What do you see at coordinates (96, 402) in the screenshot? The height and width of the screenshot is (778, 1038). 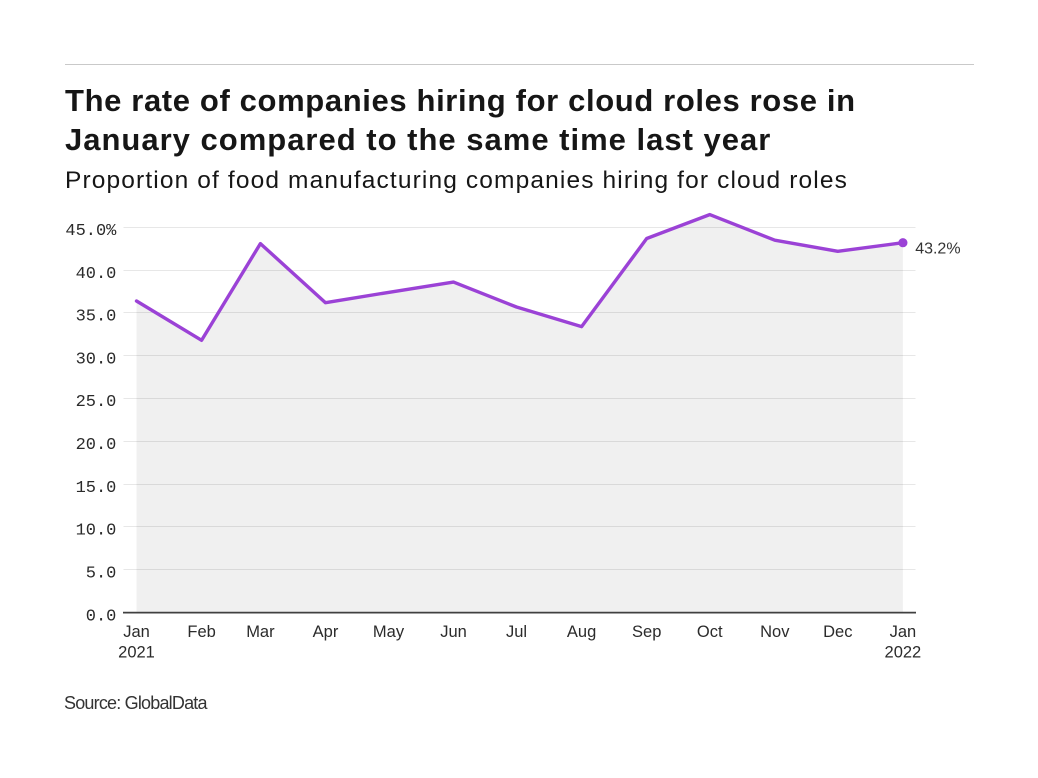 I see `svg-text: 25.0` at bounding box center [96, 402].